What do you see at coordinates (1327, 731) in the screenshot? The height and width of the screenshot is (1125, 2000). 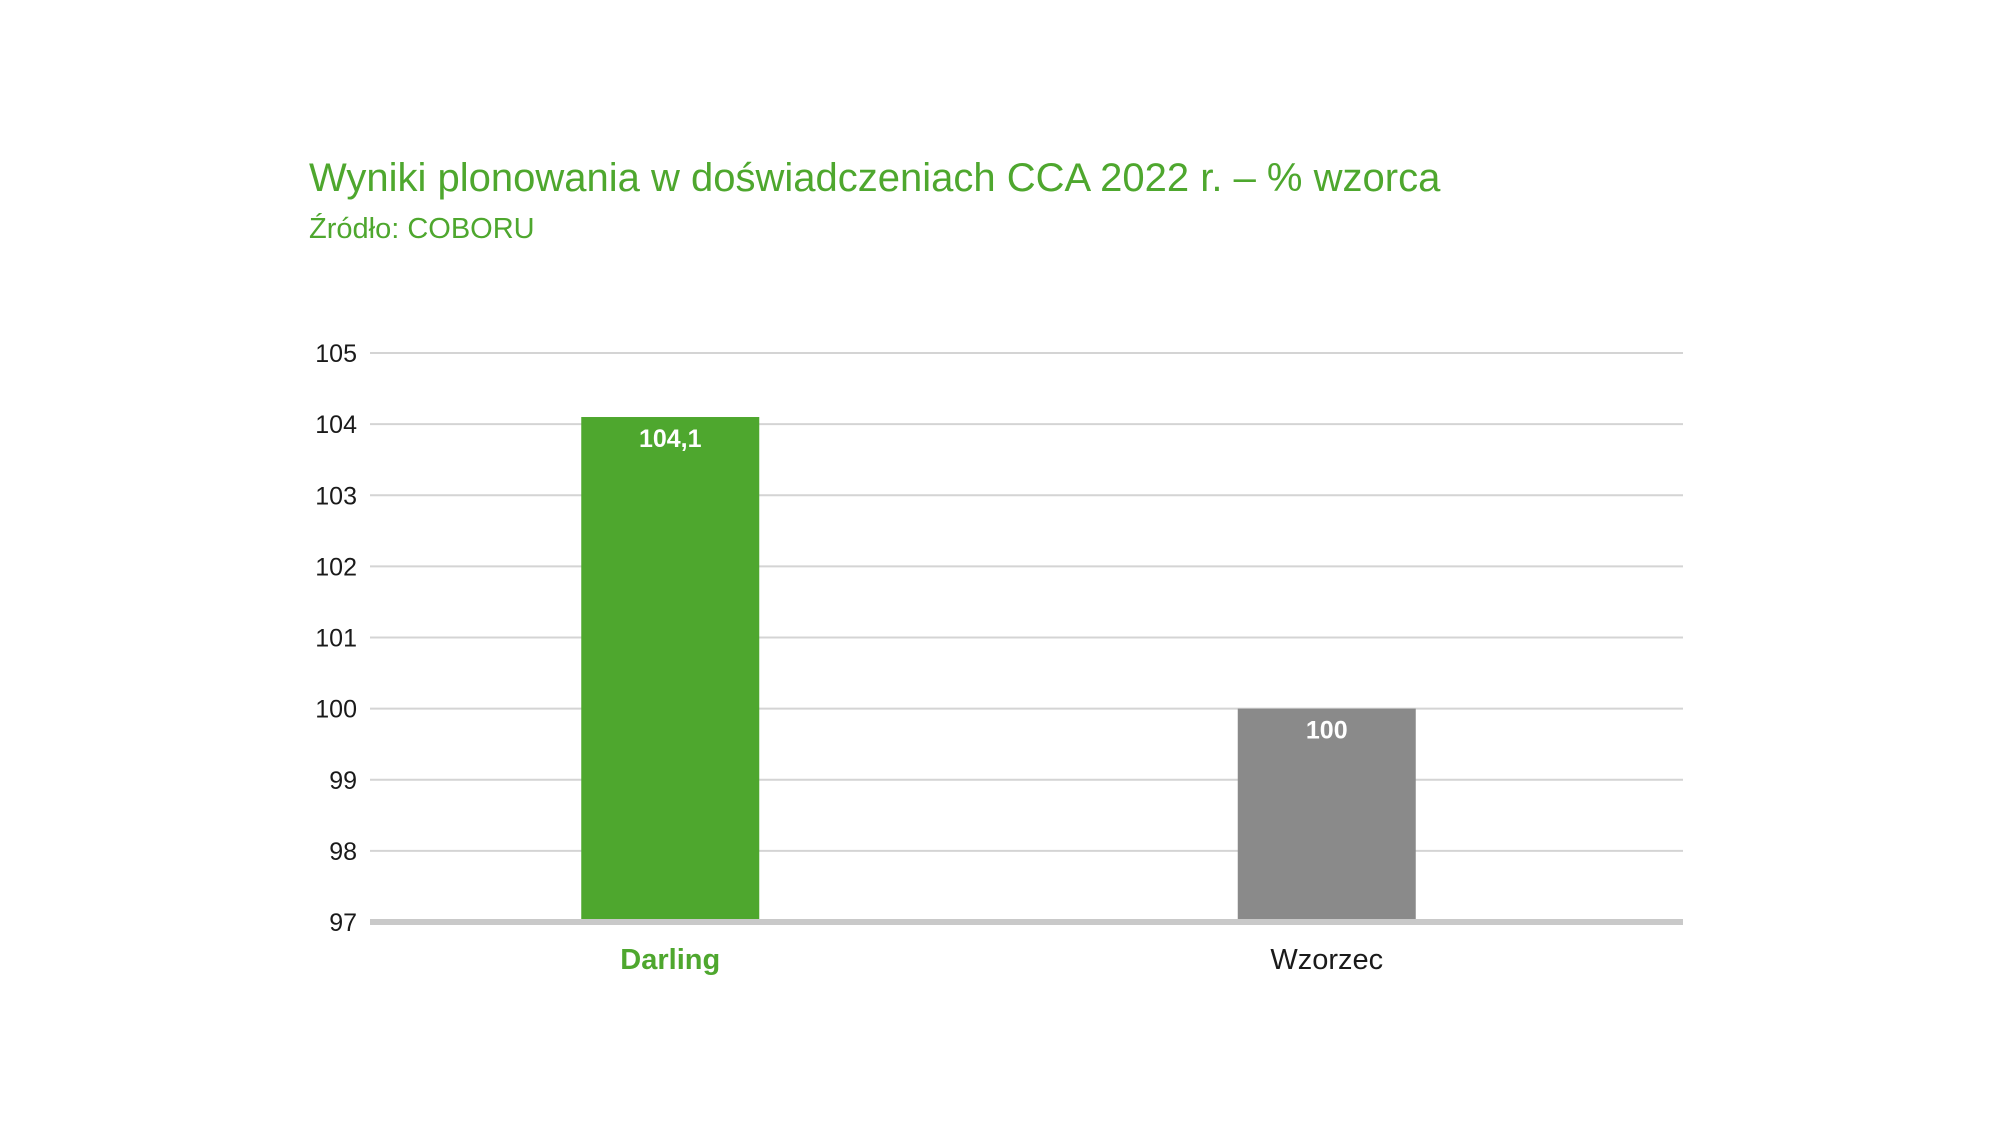 I see `data-label: 100` at bounding box center [1327, 731].